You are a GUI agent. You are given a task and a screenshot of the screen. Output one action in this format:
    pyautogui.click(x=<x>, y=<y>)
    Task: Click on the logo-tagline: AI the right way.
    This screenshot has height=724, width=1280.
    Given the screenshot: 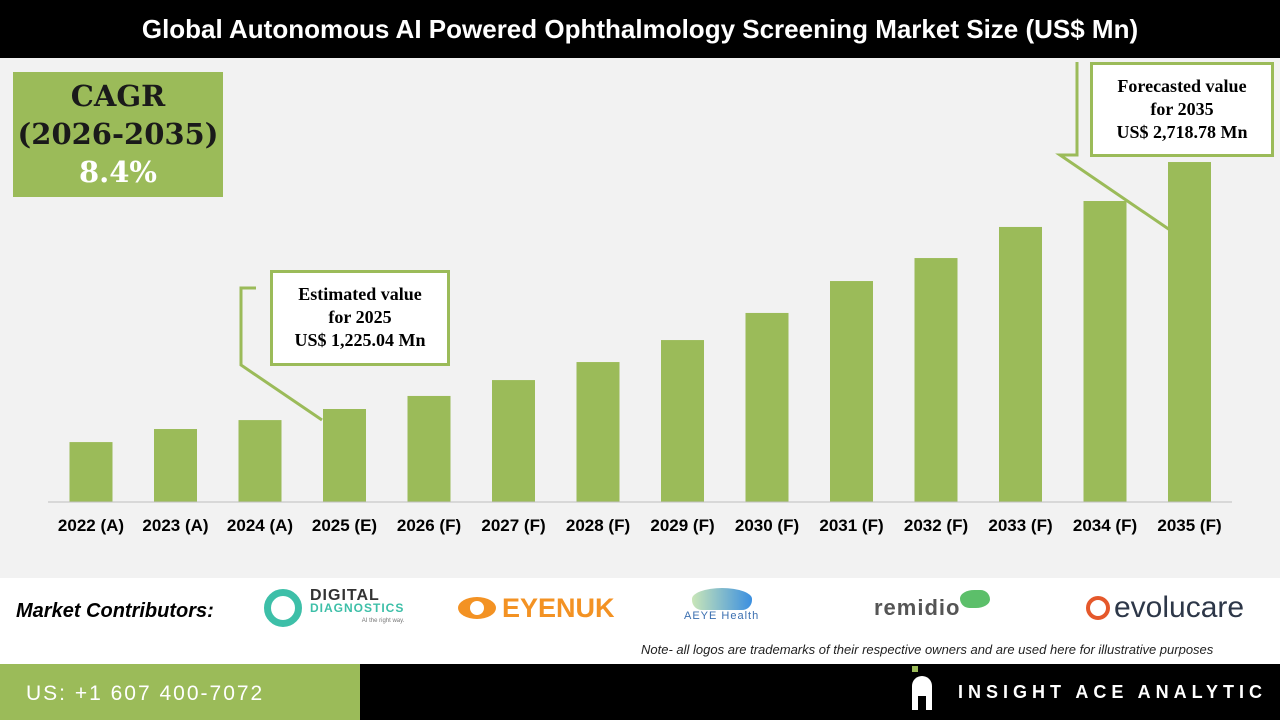 What is the action you would take?
    pyautogui.click(x=383, y=620)
    